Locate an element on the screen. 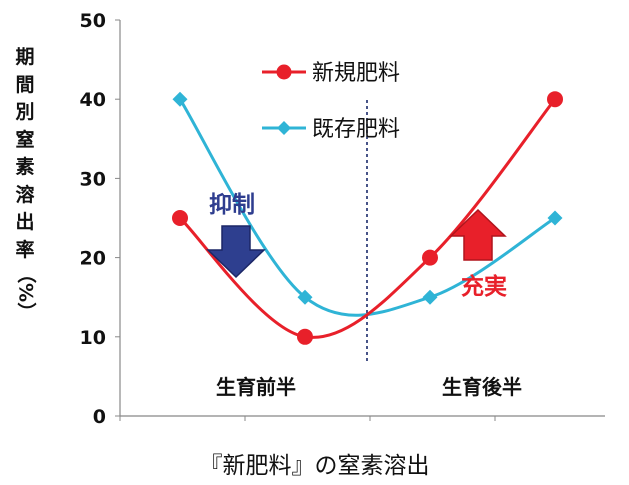 This screenshot has height=485, width=629. x-axis-label: 『新肥料』の窒素溶出 is located at coordinates (314, 466).